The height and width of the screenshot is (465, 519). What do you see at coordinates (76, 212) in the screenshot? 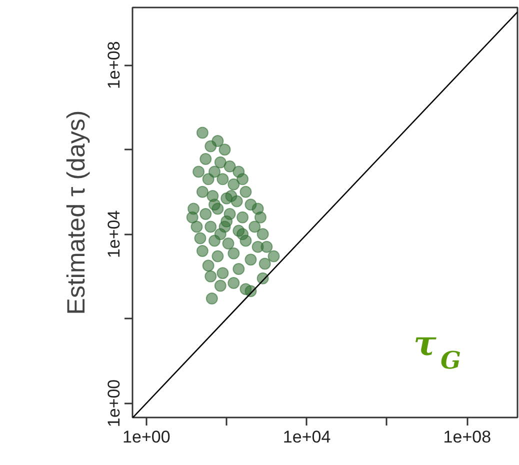
I see `y-axis-title: Estimated τ (days)` at bounding box center [76, 212].